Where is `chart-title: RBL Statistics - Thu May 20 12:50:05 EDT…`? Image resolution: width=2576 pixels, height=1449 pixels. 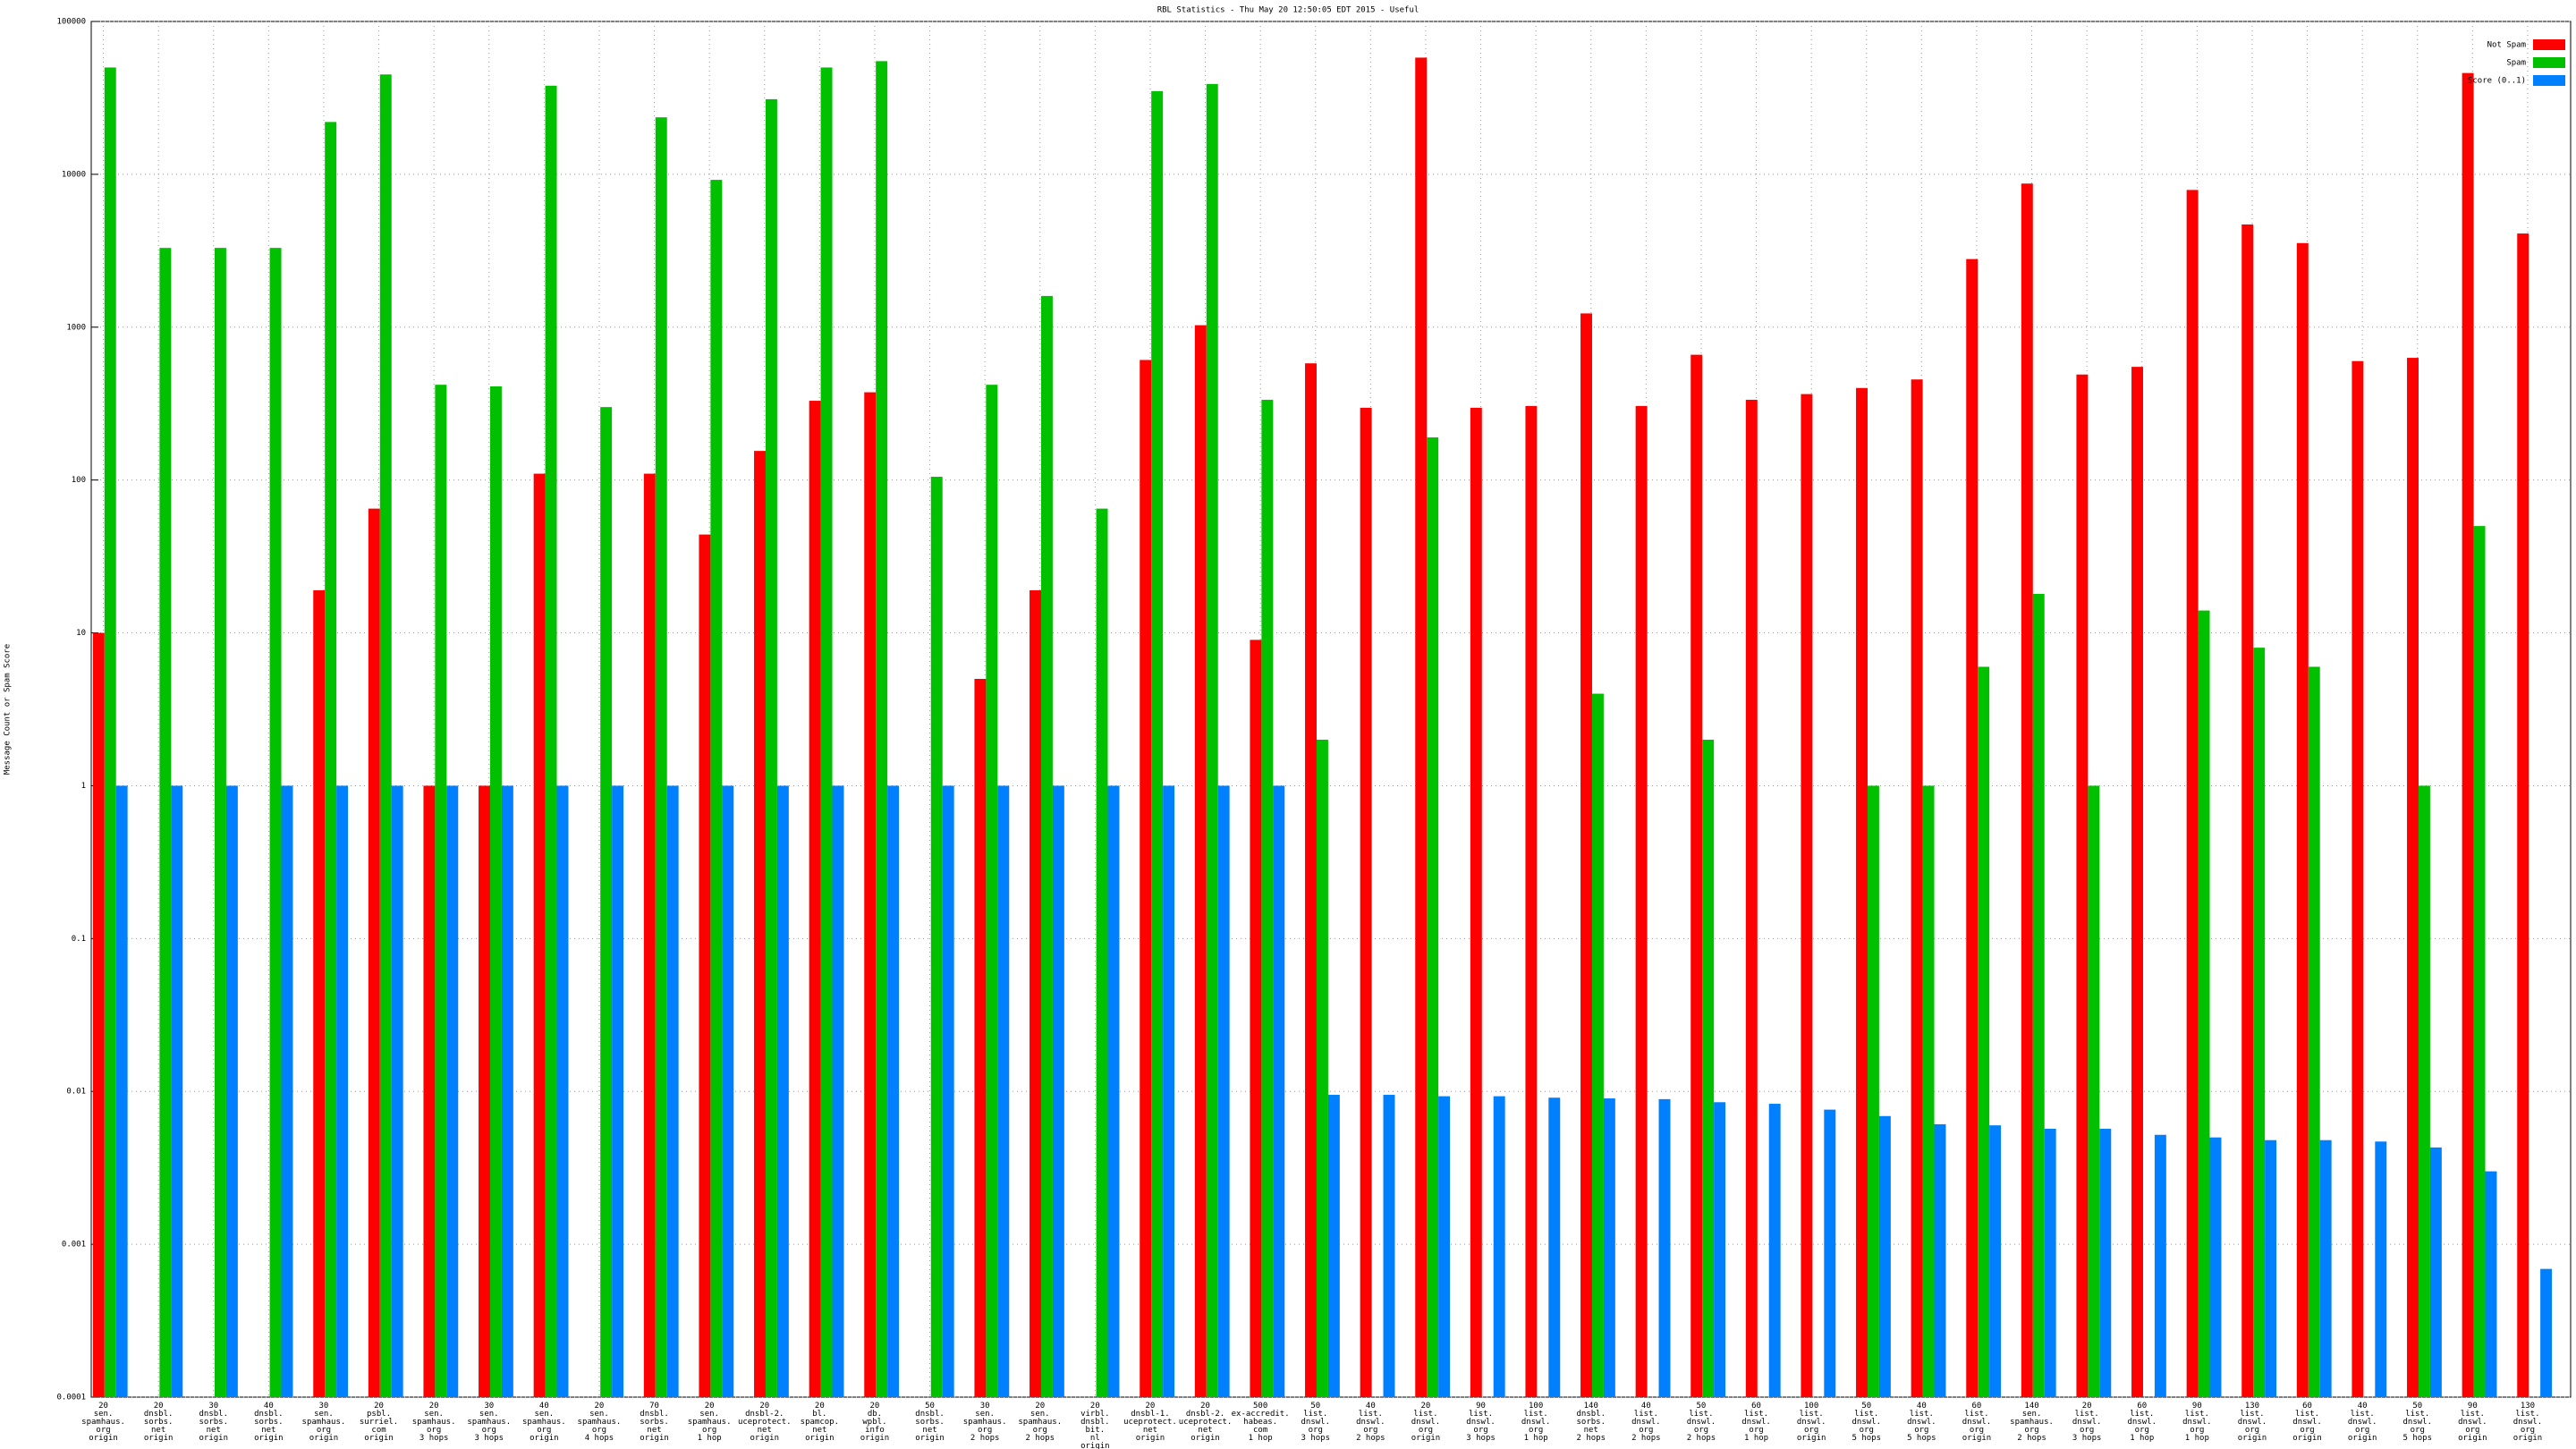 chart-title: RBL Statistics - Thu May 20 12:50:05 EDT… is located at coordinates (1288, 10).